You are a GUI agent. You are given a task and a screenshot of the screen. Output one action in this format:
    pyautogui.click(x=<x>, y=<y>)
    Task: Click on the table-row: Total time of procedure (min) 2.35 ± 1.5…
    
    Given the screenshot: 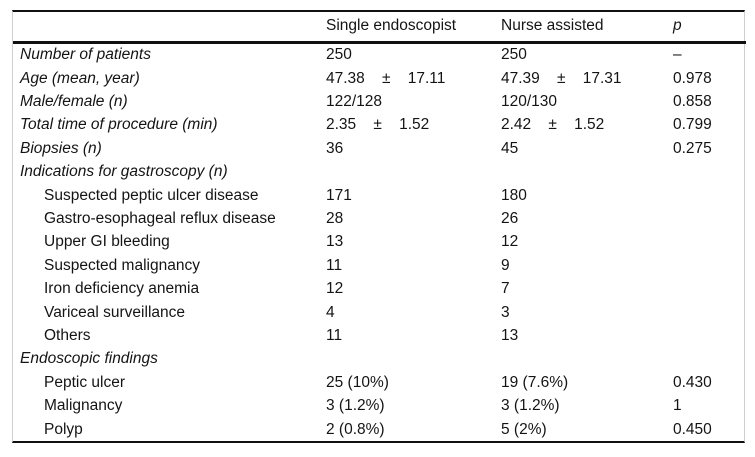 What is the action you would take?
    pyautogui.click(x=379, y=125)
    